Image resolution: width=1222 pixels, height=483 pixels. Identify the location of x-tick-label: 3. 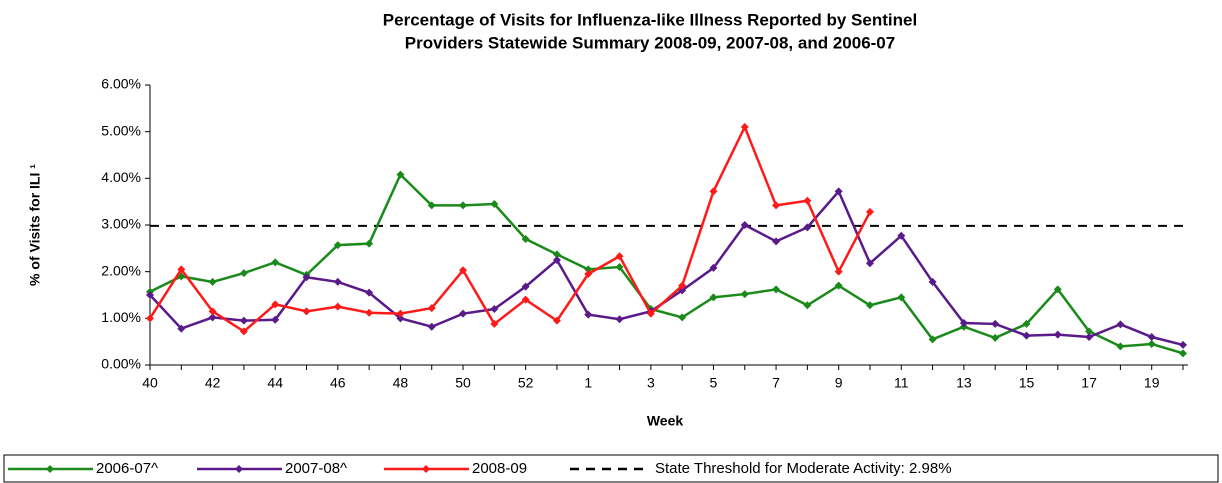
(651, 383).